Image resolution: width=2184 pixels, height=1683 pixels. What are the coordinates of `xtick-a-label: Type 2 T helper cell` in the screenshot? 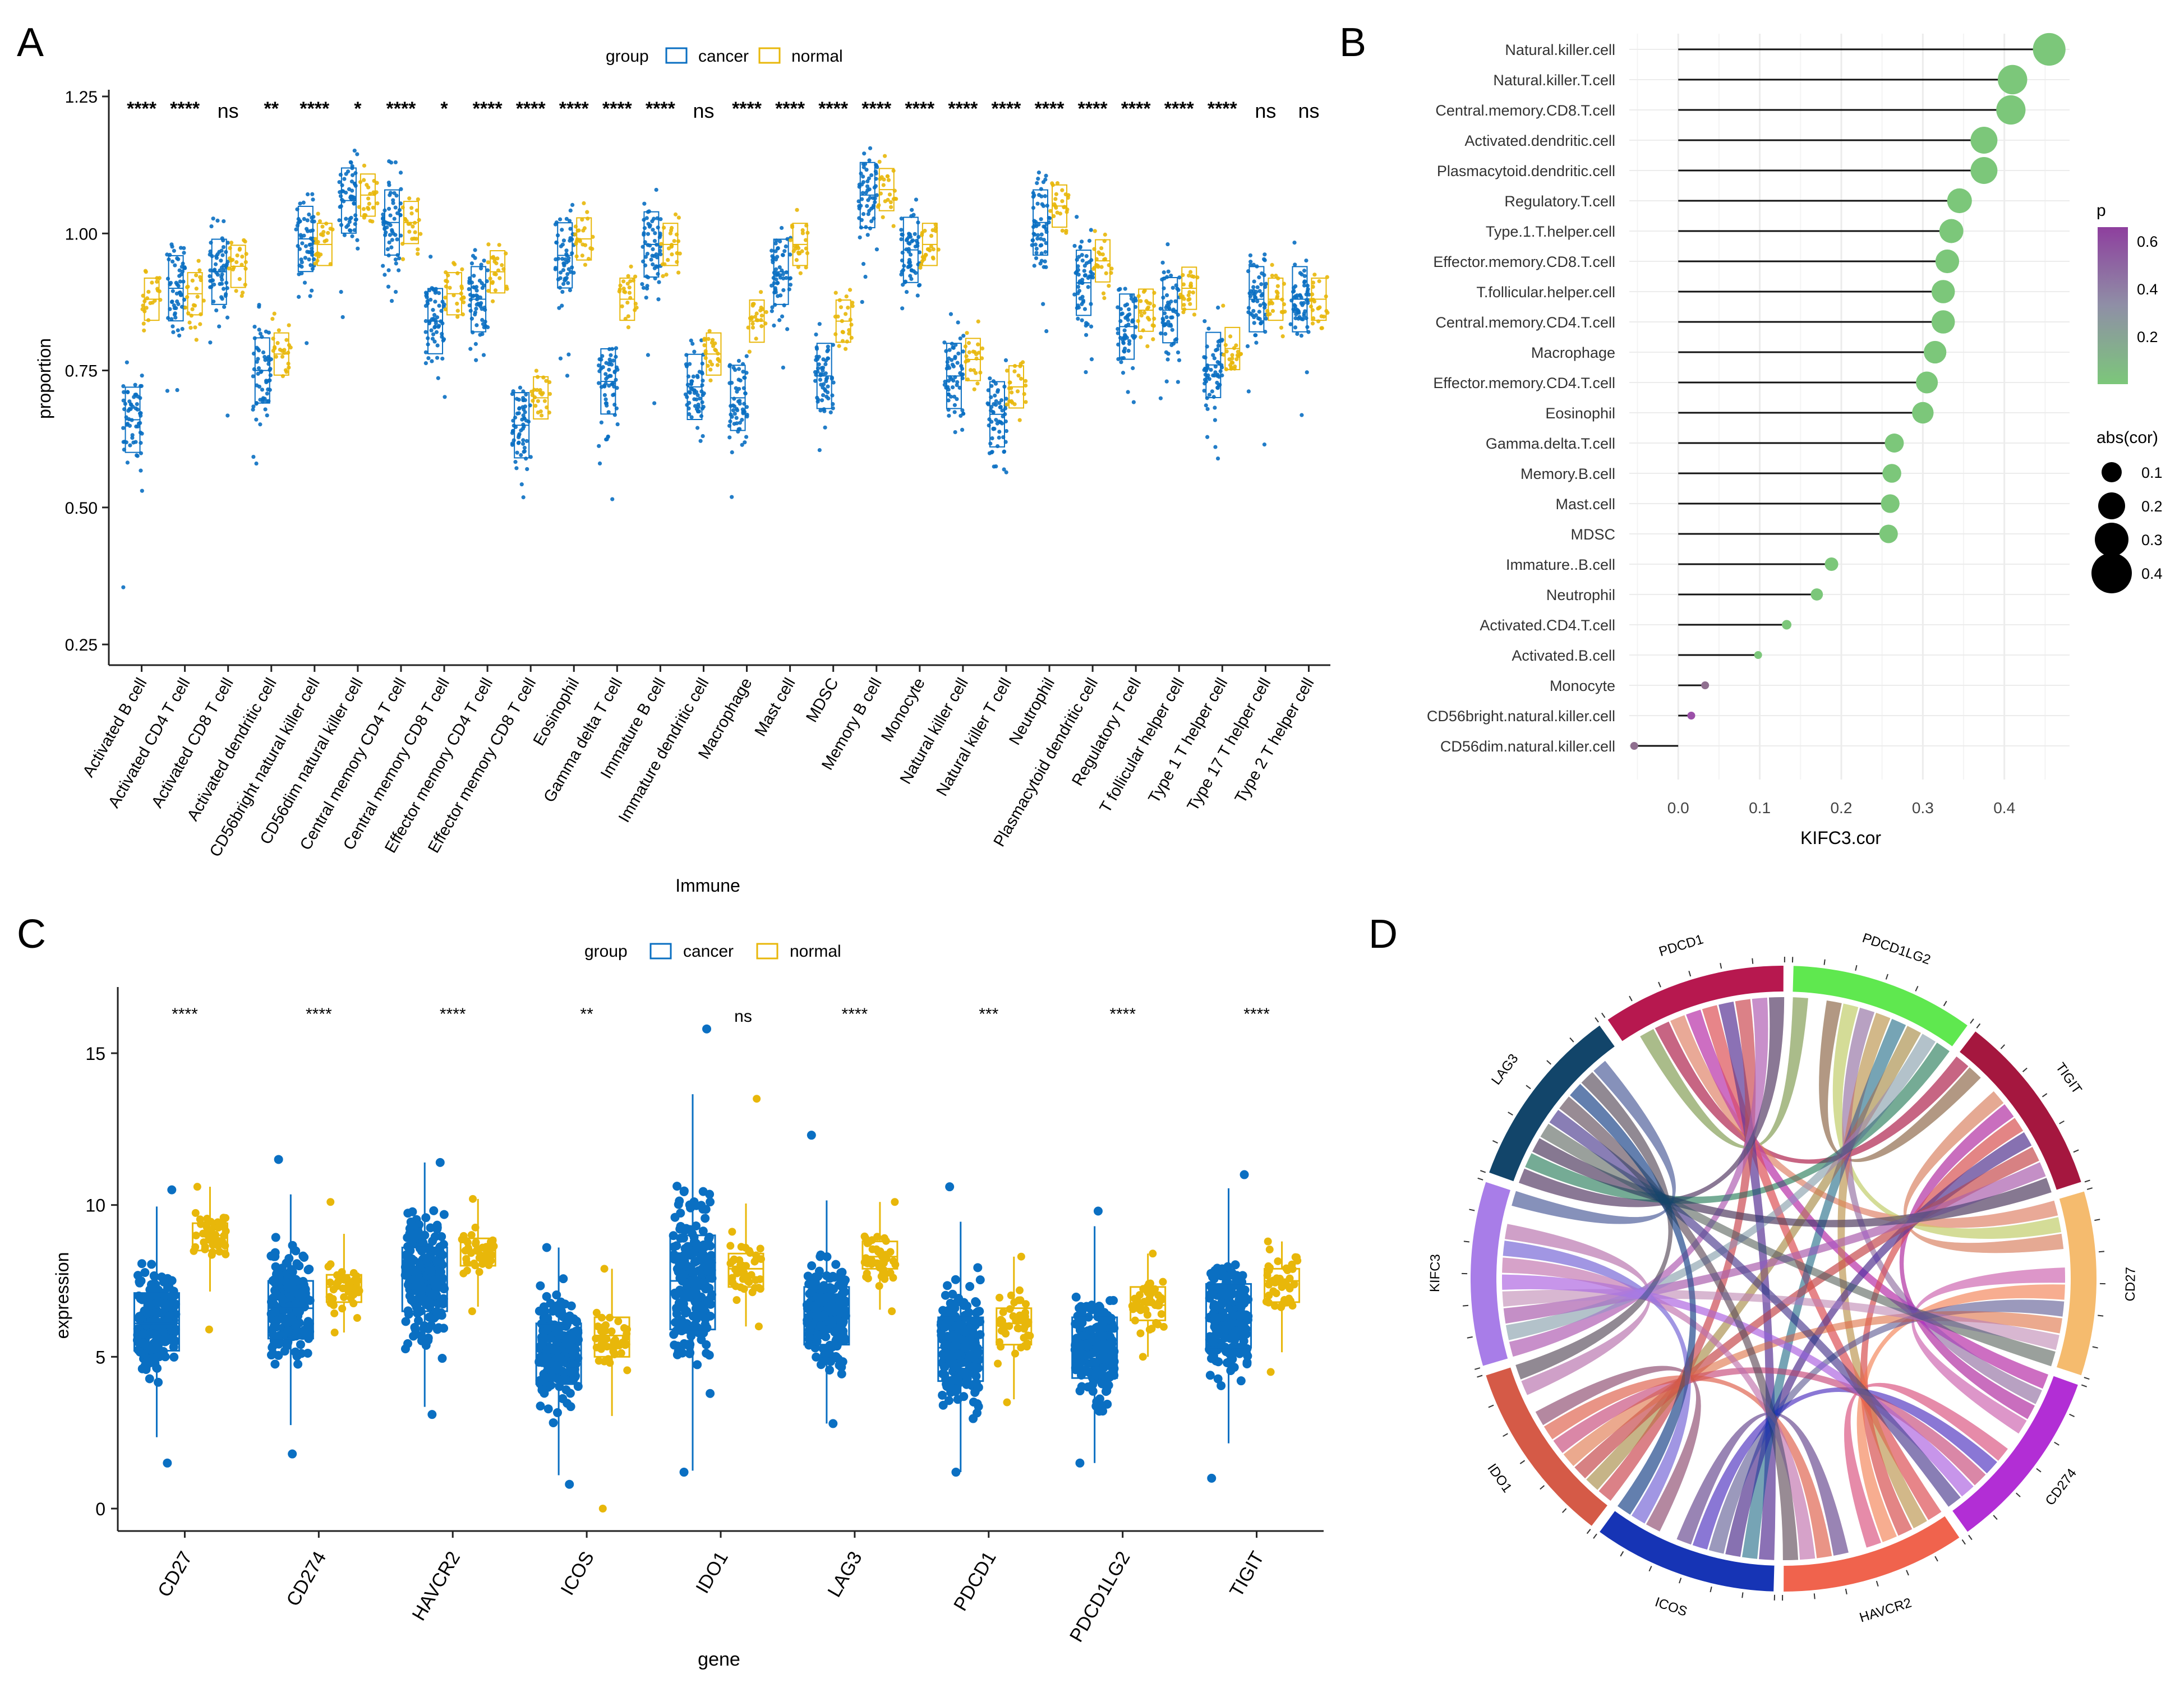 It's located at (1275, 740).